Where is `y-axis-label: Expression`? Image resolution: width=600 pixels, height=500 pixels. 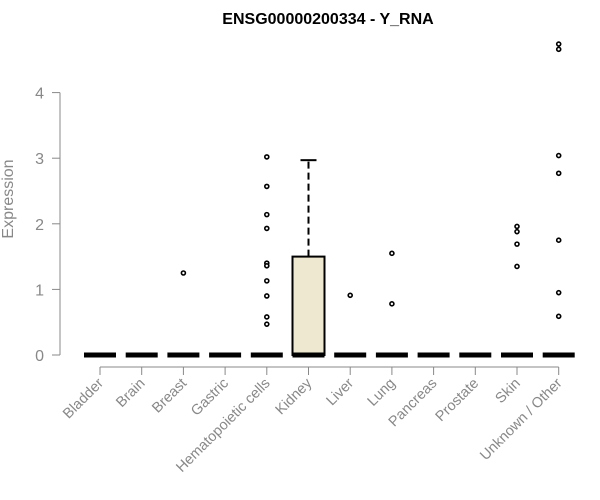 y-axis-label: Expression is located at coordinates (8, 198).